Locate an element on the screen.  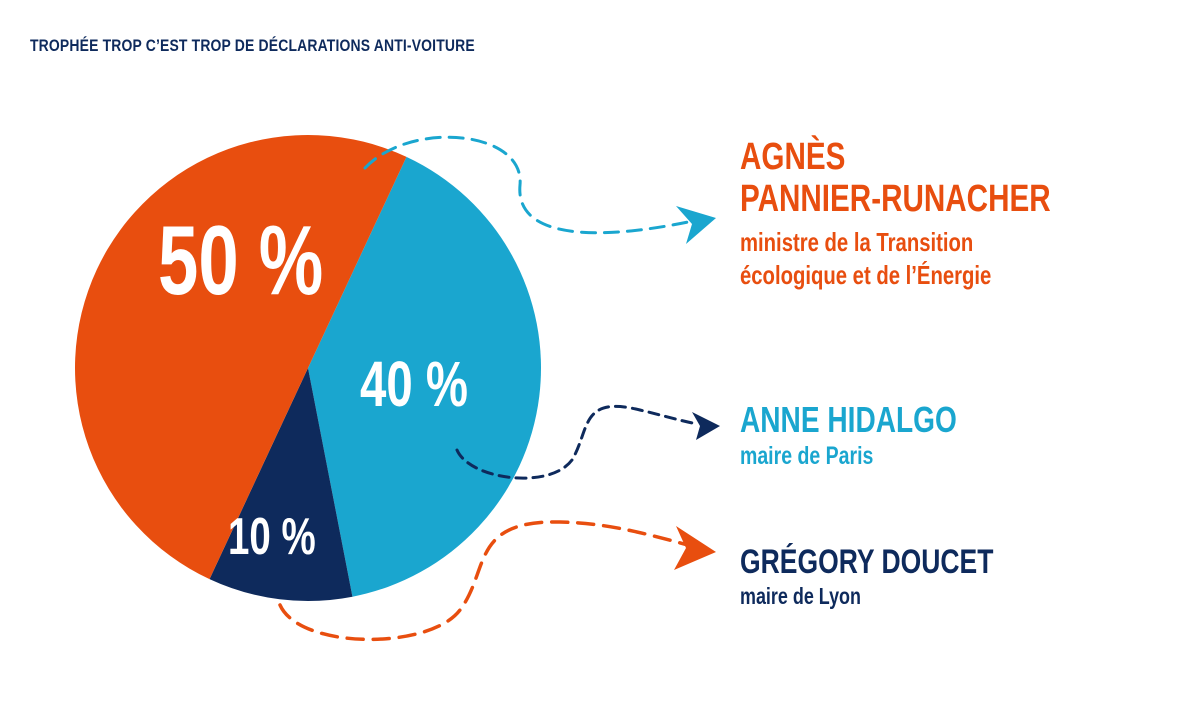
legend-name-line: PANNIER-RUNACHER is located at coordinates (895, 199).